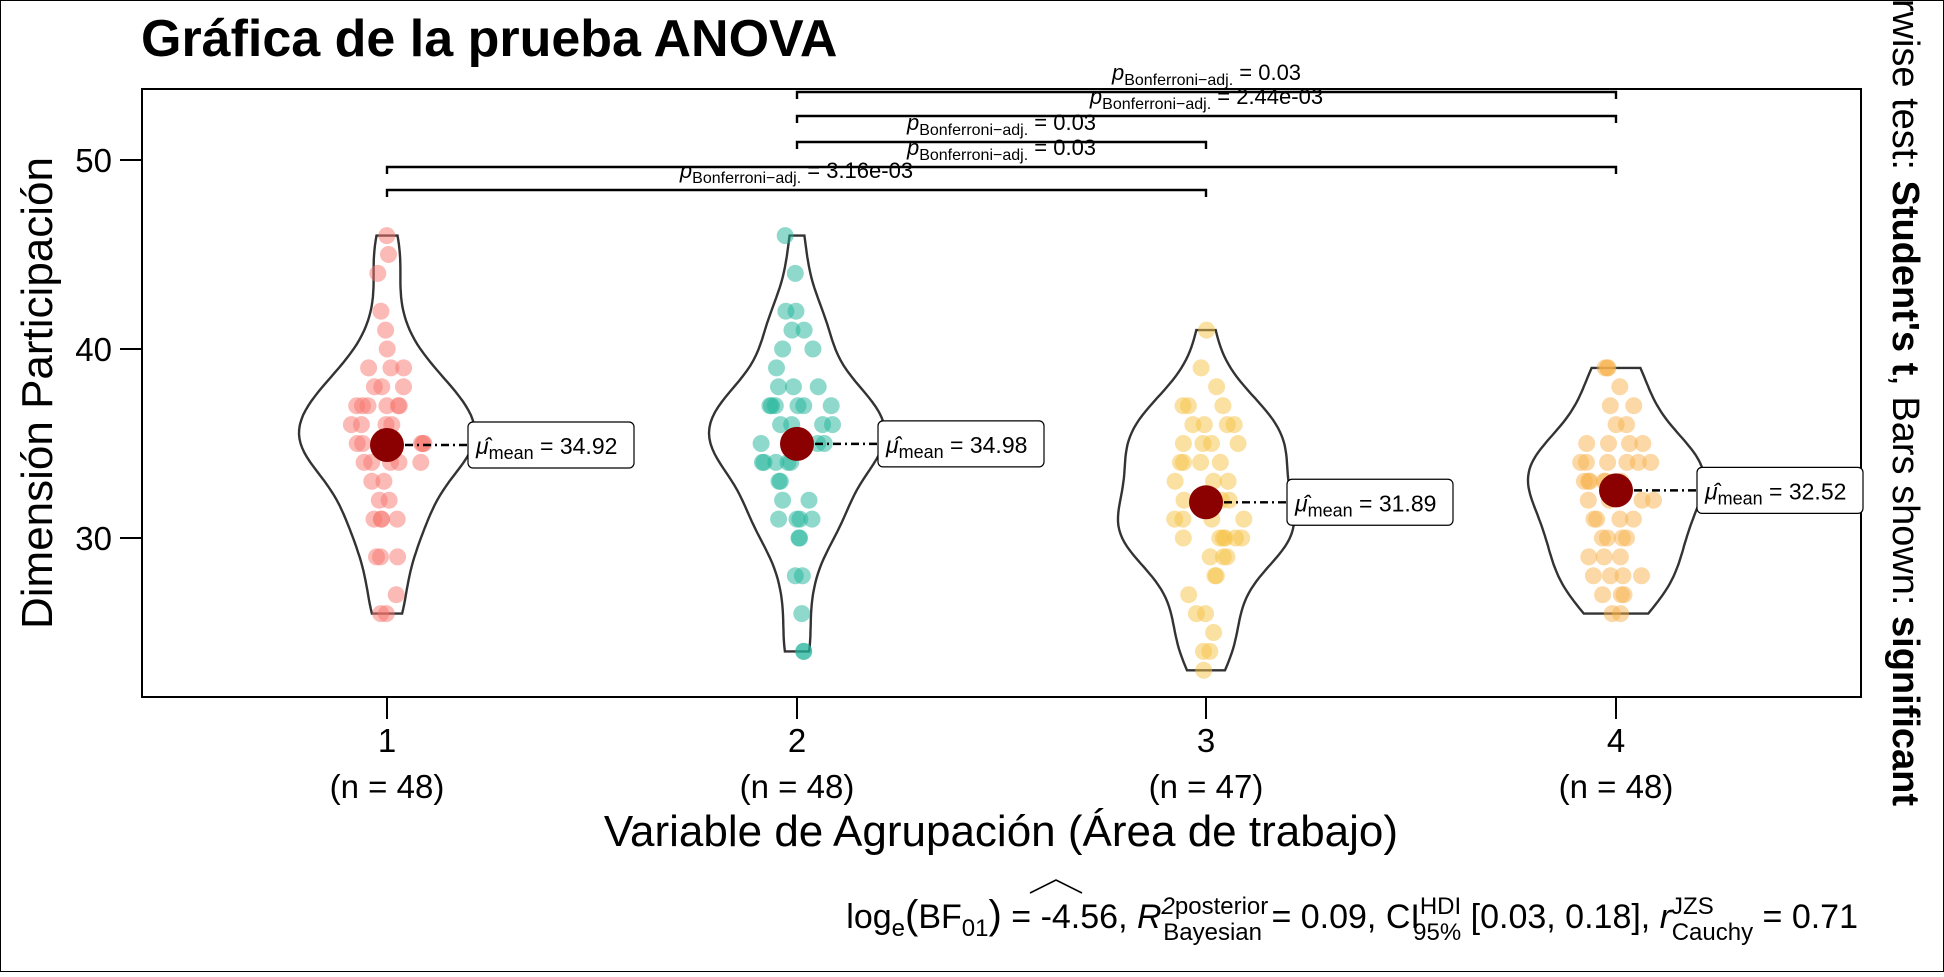 The width and height of the screenshot is (1944, 977). I want to click on y-tick-label: 50, so click(93, 160).